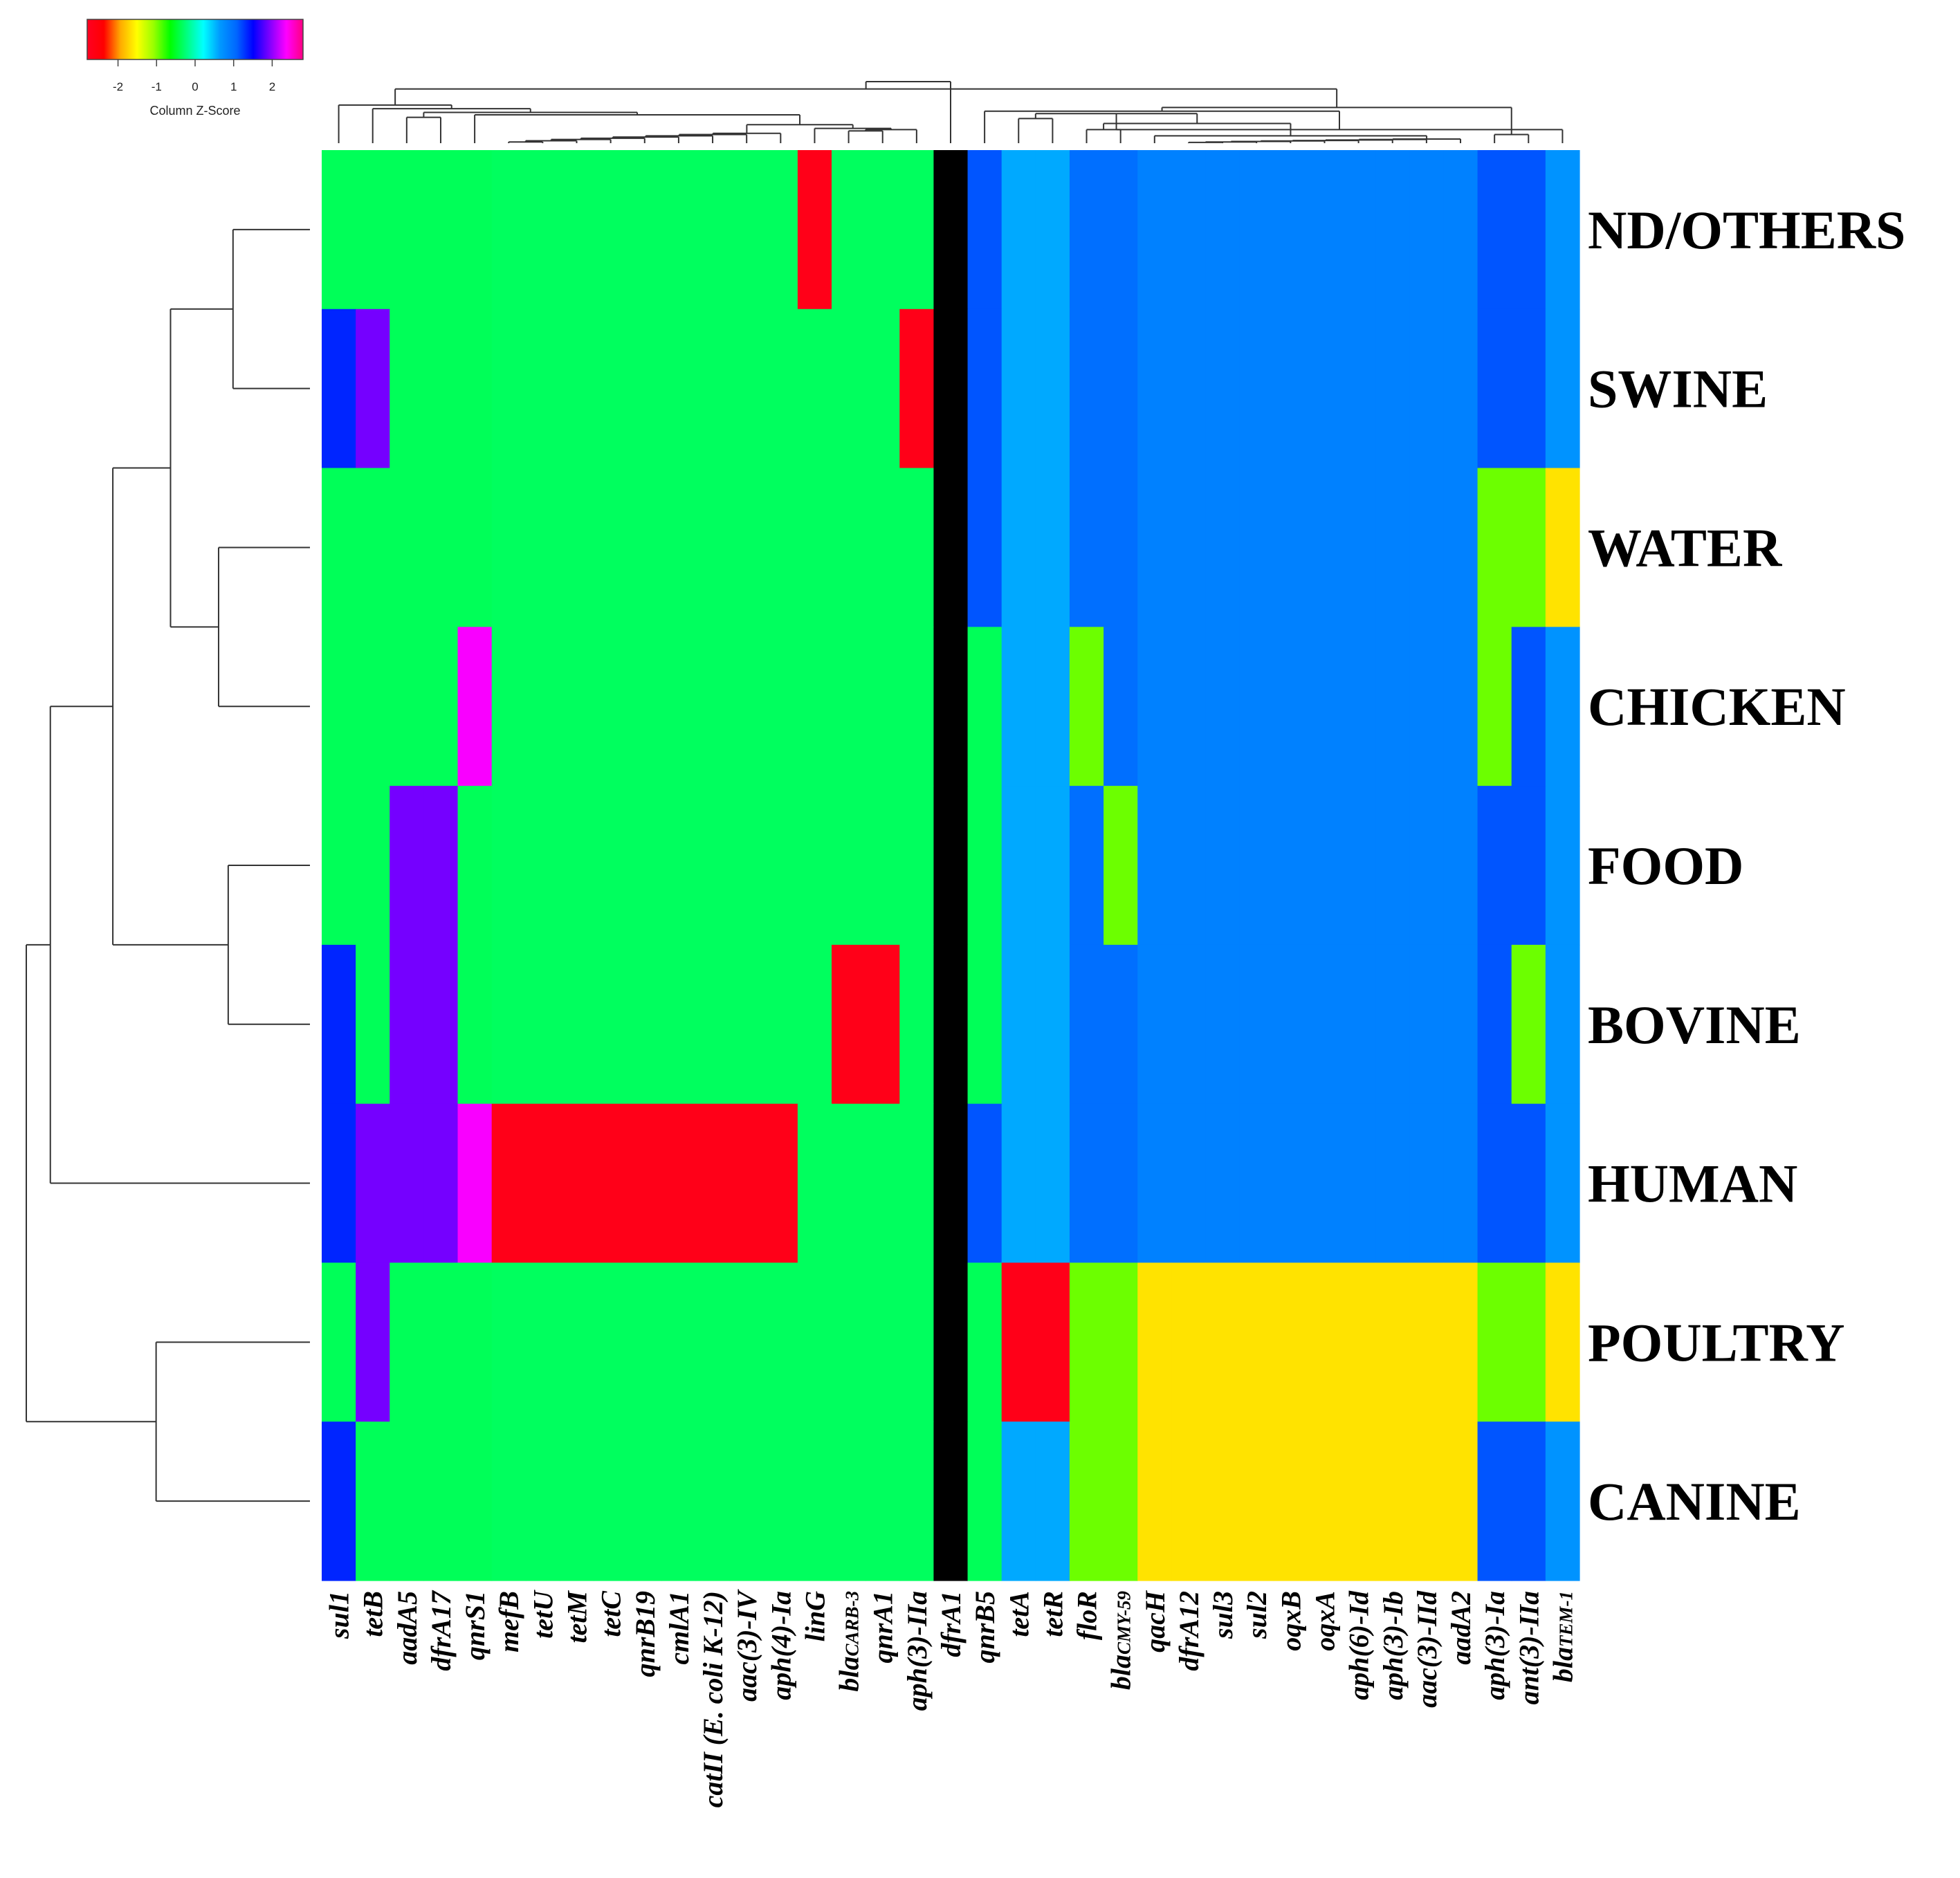 This screenshot has width=1960, height=1878. I want to click on column-label: aph(6)-Id, so click(1360, 1645).